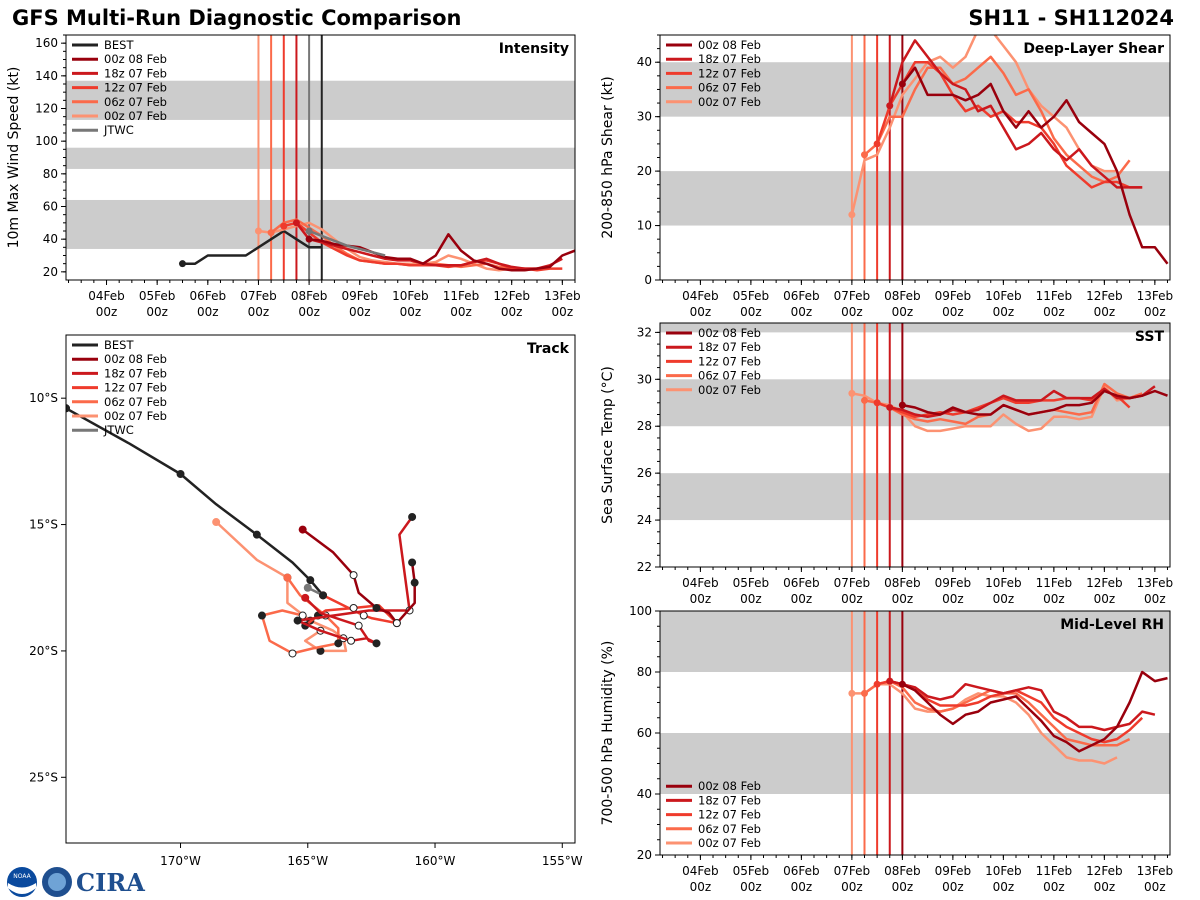 This screenshot has width=1200, height=900. What do you see at coordinates (1150, 337) in the screenshot?
I see `panel-title: SST` at bounding box center [1150, 337].